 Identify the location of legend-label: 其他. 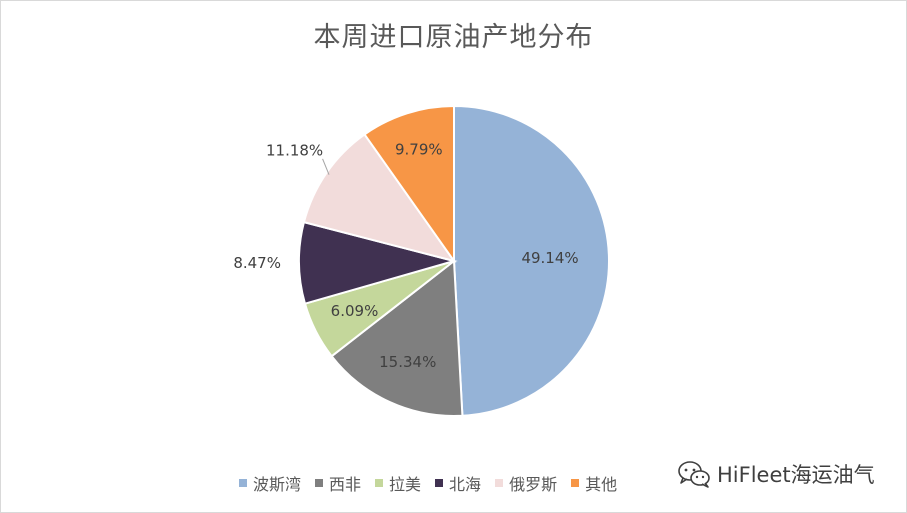
(601, 484).